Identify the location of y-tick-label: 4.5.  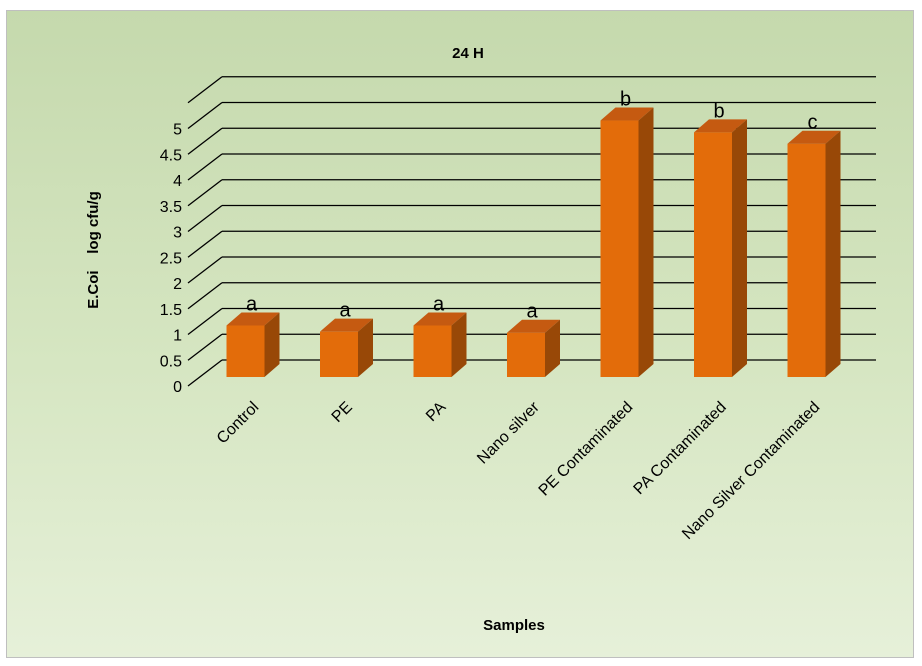
(171, 155).